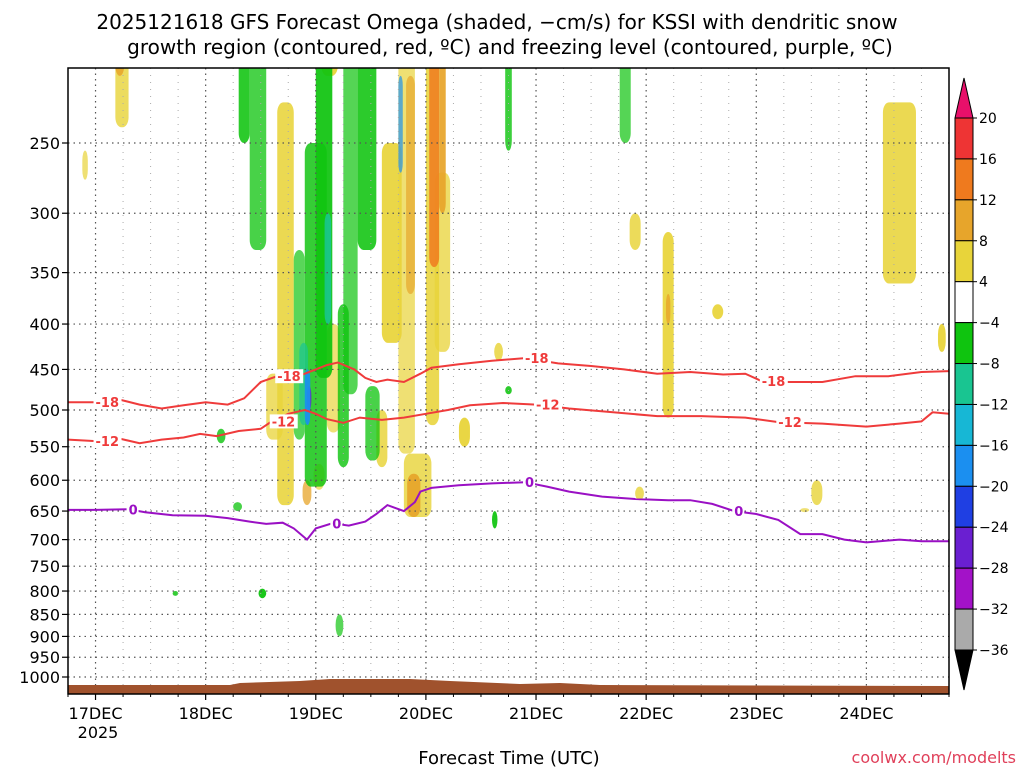 This screenshot has height=768, width=1024. What do you see at coordinates (44, 480) in the screenshot?
I see `y-tick-label: 600` at bounding box center [44, 480].